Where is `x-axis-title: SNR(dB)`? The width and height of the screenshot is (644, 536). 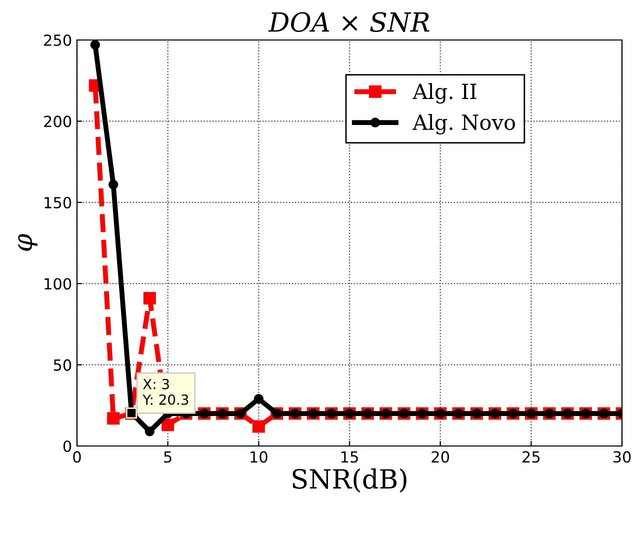
x-axis-title: SNR(dB) is located at coordinates (349, 480).